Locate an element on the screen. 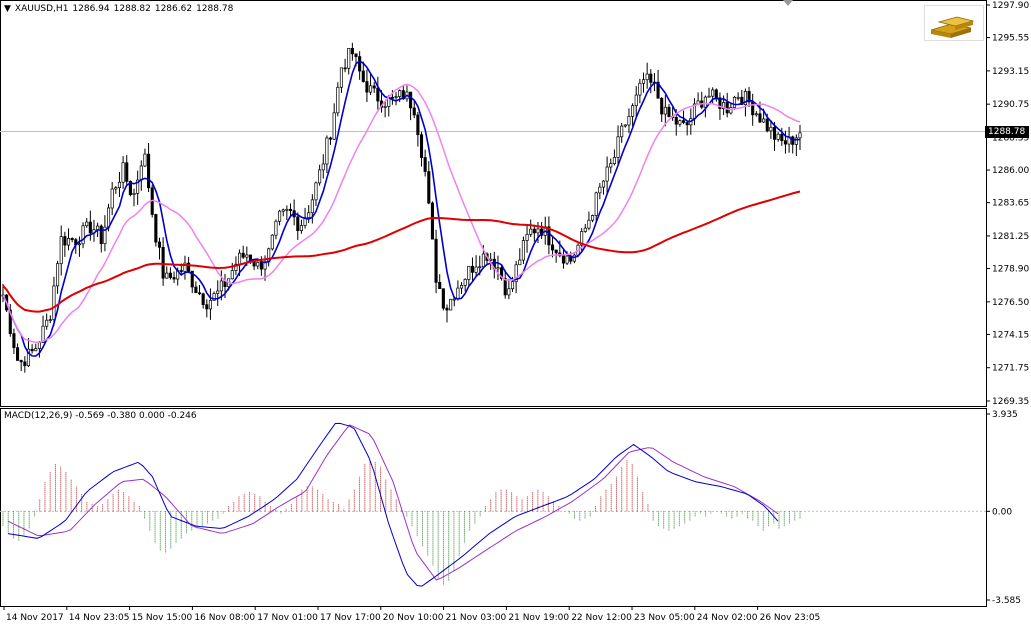 Image resolution: width=1031 pixels, height=628 pixels. macd-axis-label: -3.585 is located at coordinates (1006, 601).